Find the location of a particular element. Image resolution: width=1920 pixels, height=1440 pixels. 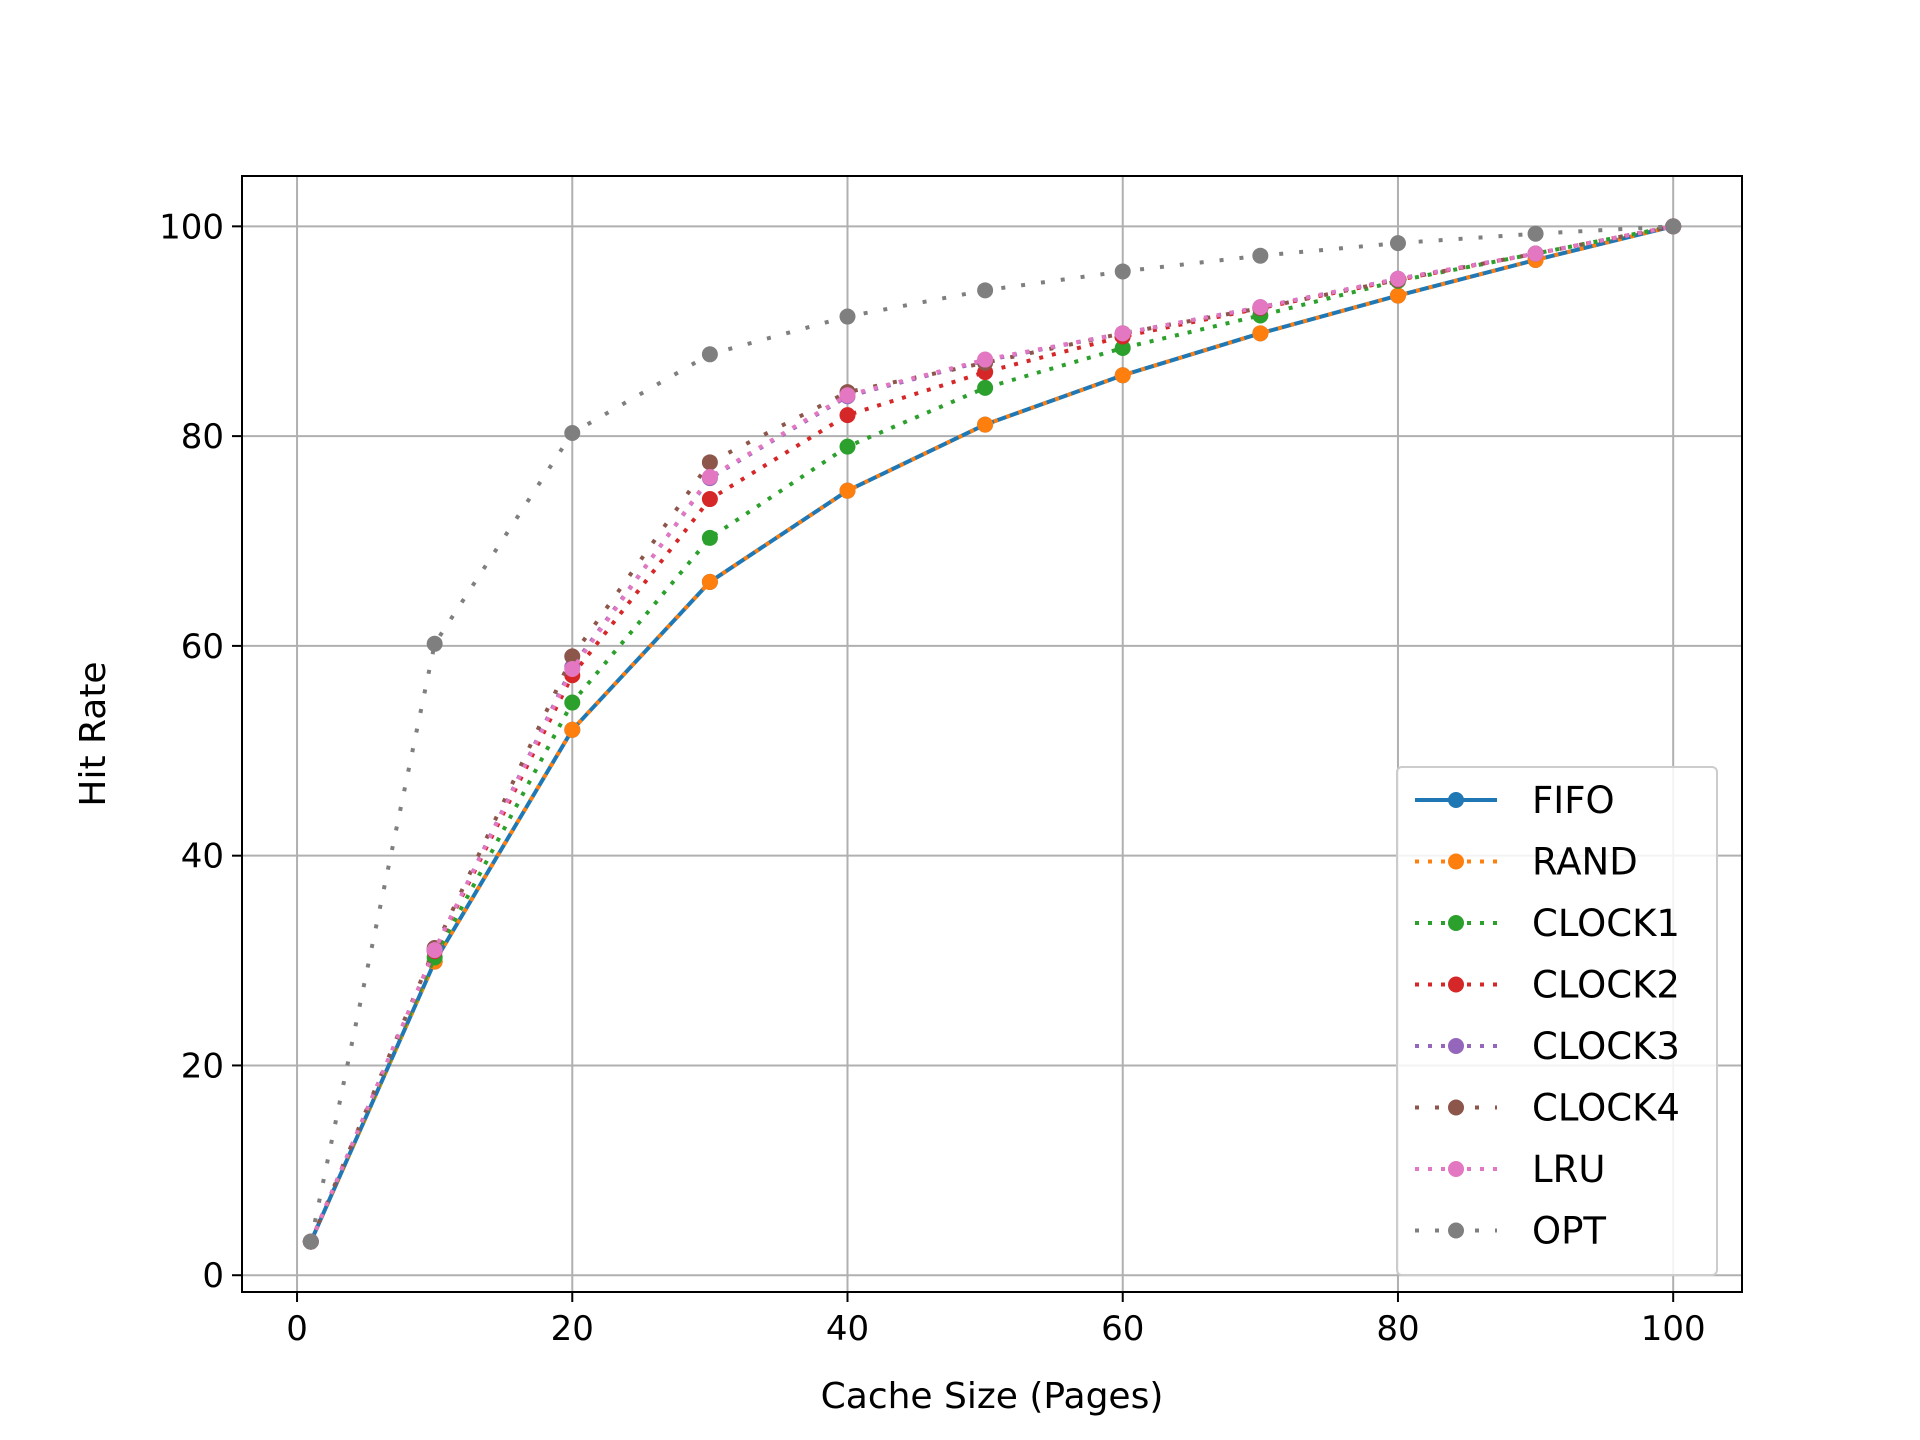

legend-label-clock1: CLOCK1 is located at coordinates (1606, 923).